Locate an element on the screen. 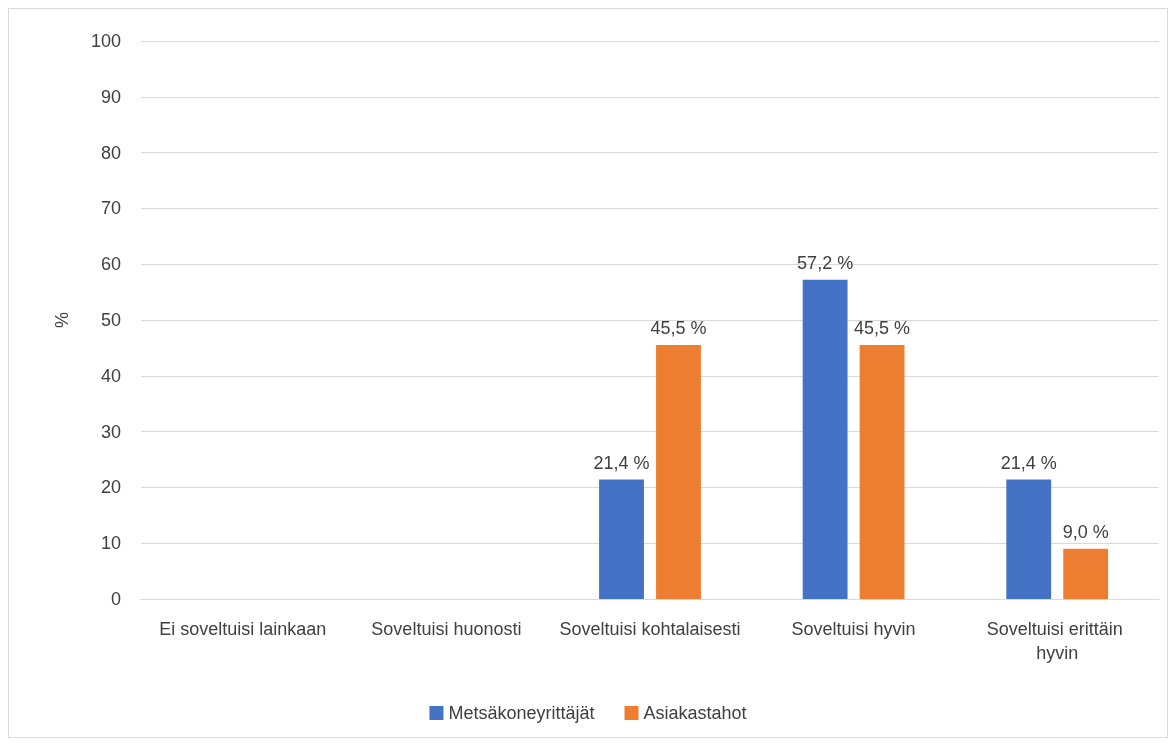 This screenshot has height=745, width=1175. x-tick-label: Soveltuisi huonosti is located at coordinates (446, 629).